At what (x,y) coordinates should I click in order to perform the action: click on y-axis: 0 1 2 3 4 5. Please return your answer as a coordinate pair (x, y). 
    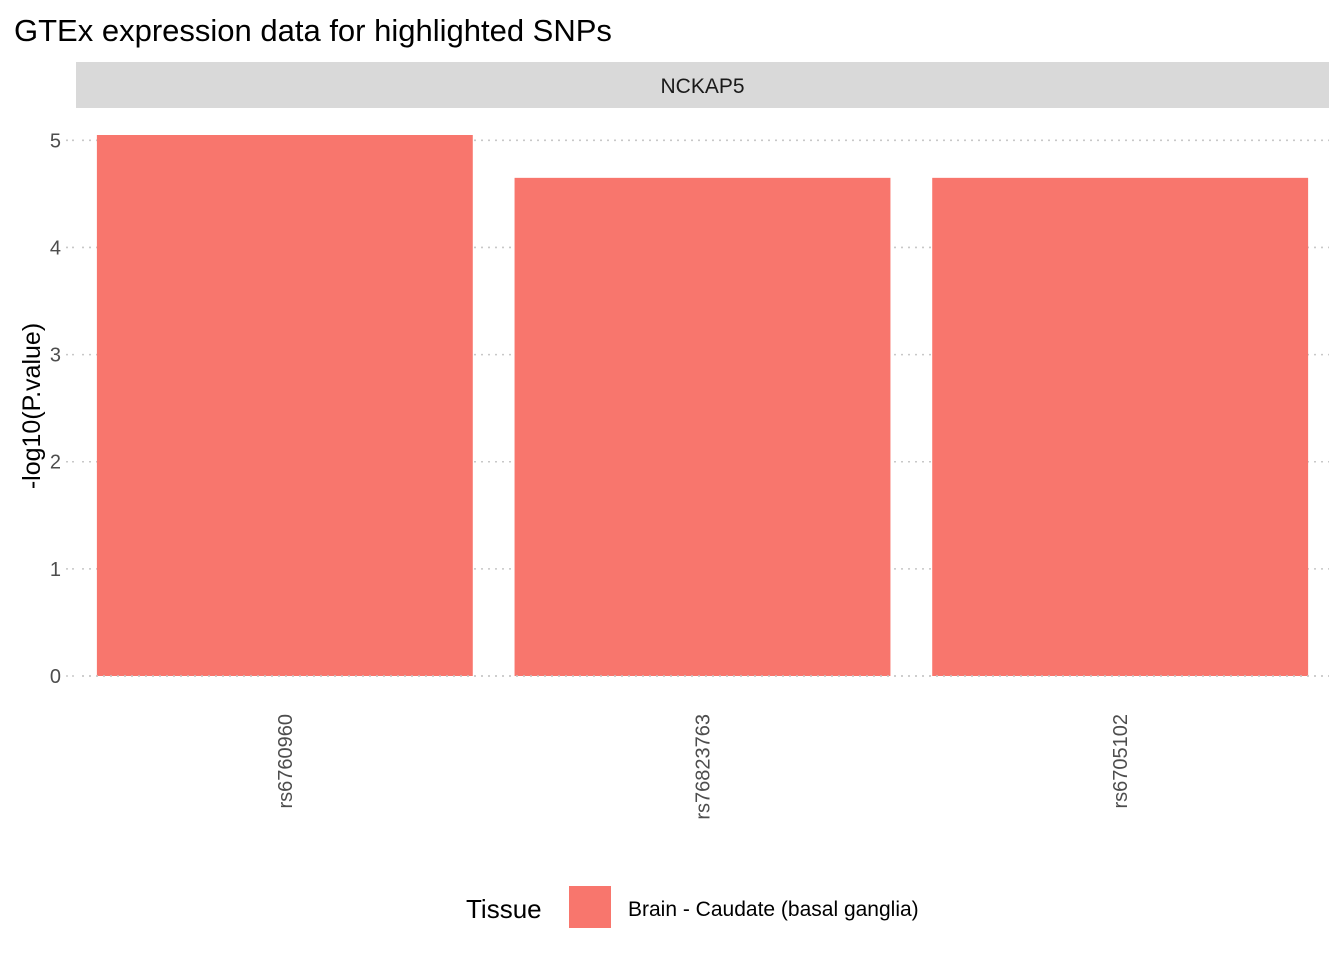
    Looking at the image, I should click on (63, 409).